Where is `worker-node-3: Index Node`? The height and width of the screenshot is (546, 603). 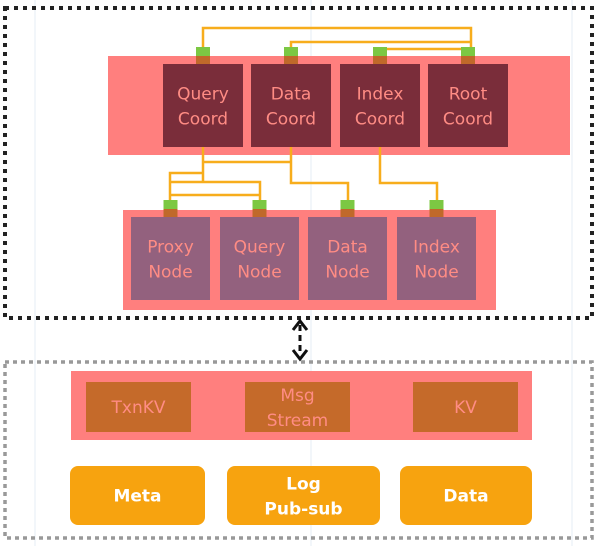 worker-node-3: Index Node is located at coordinates (436, 250).